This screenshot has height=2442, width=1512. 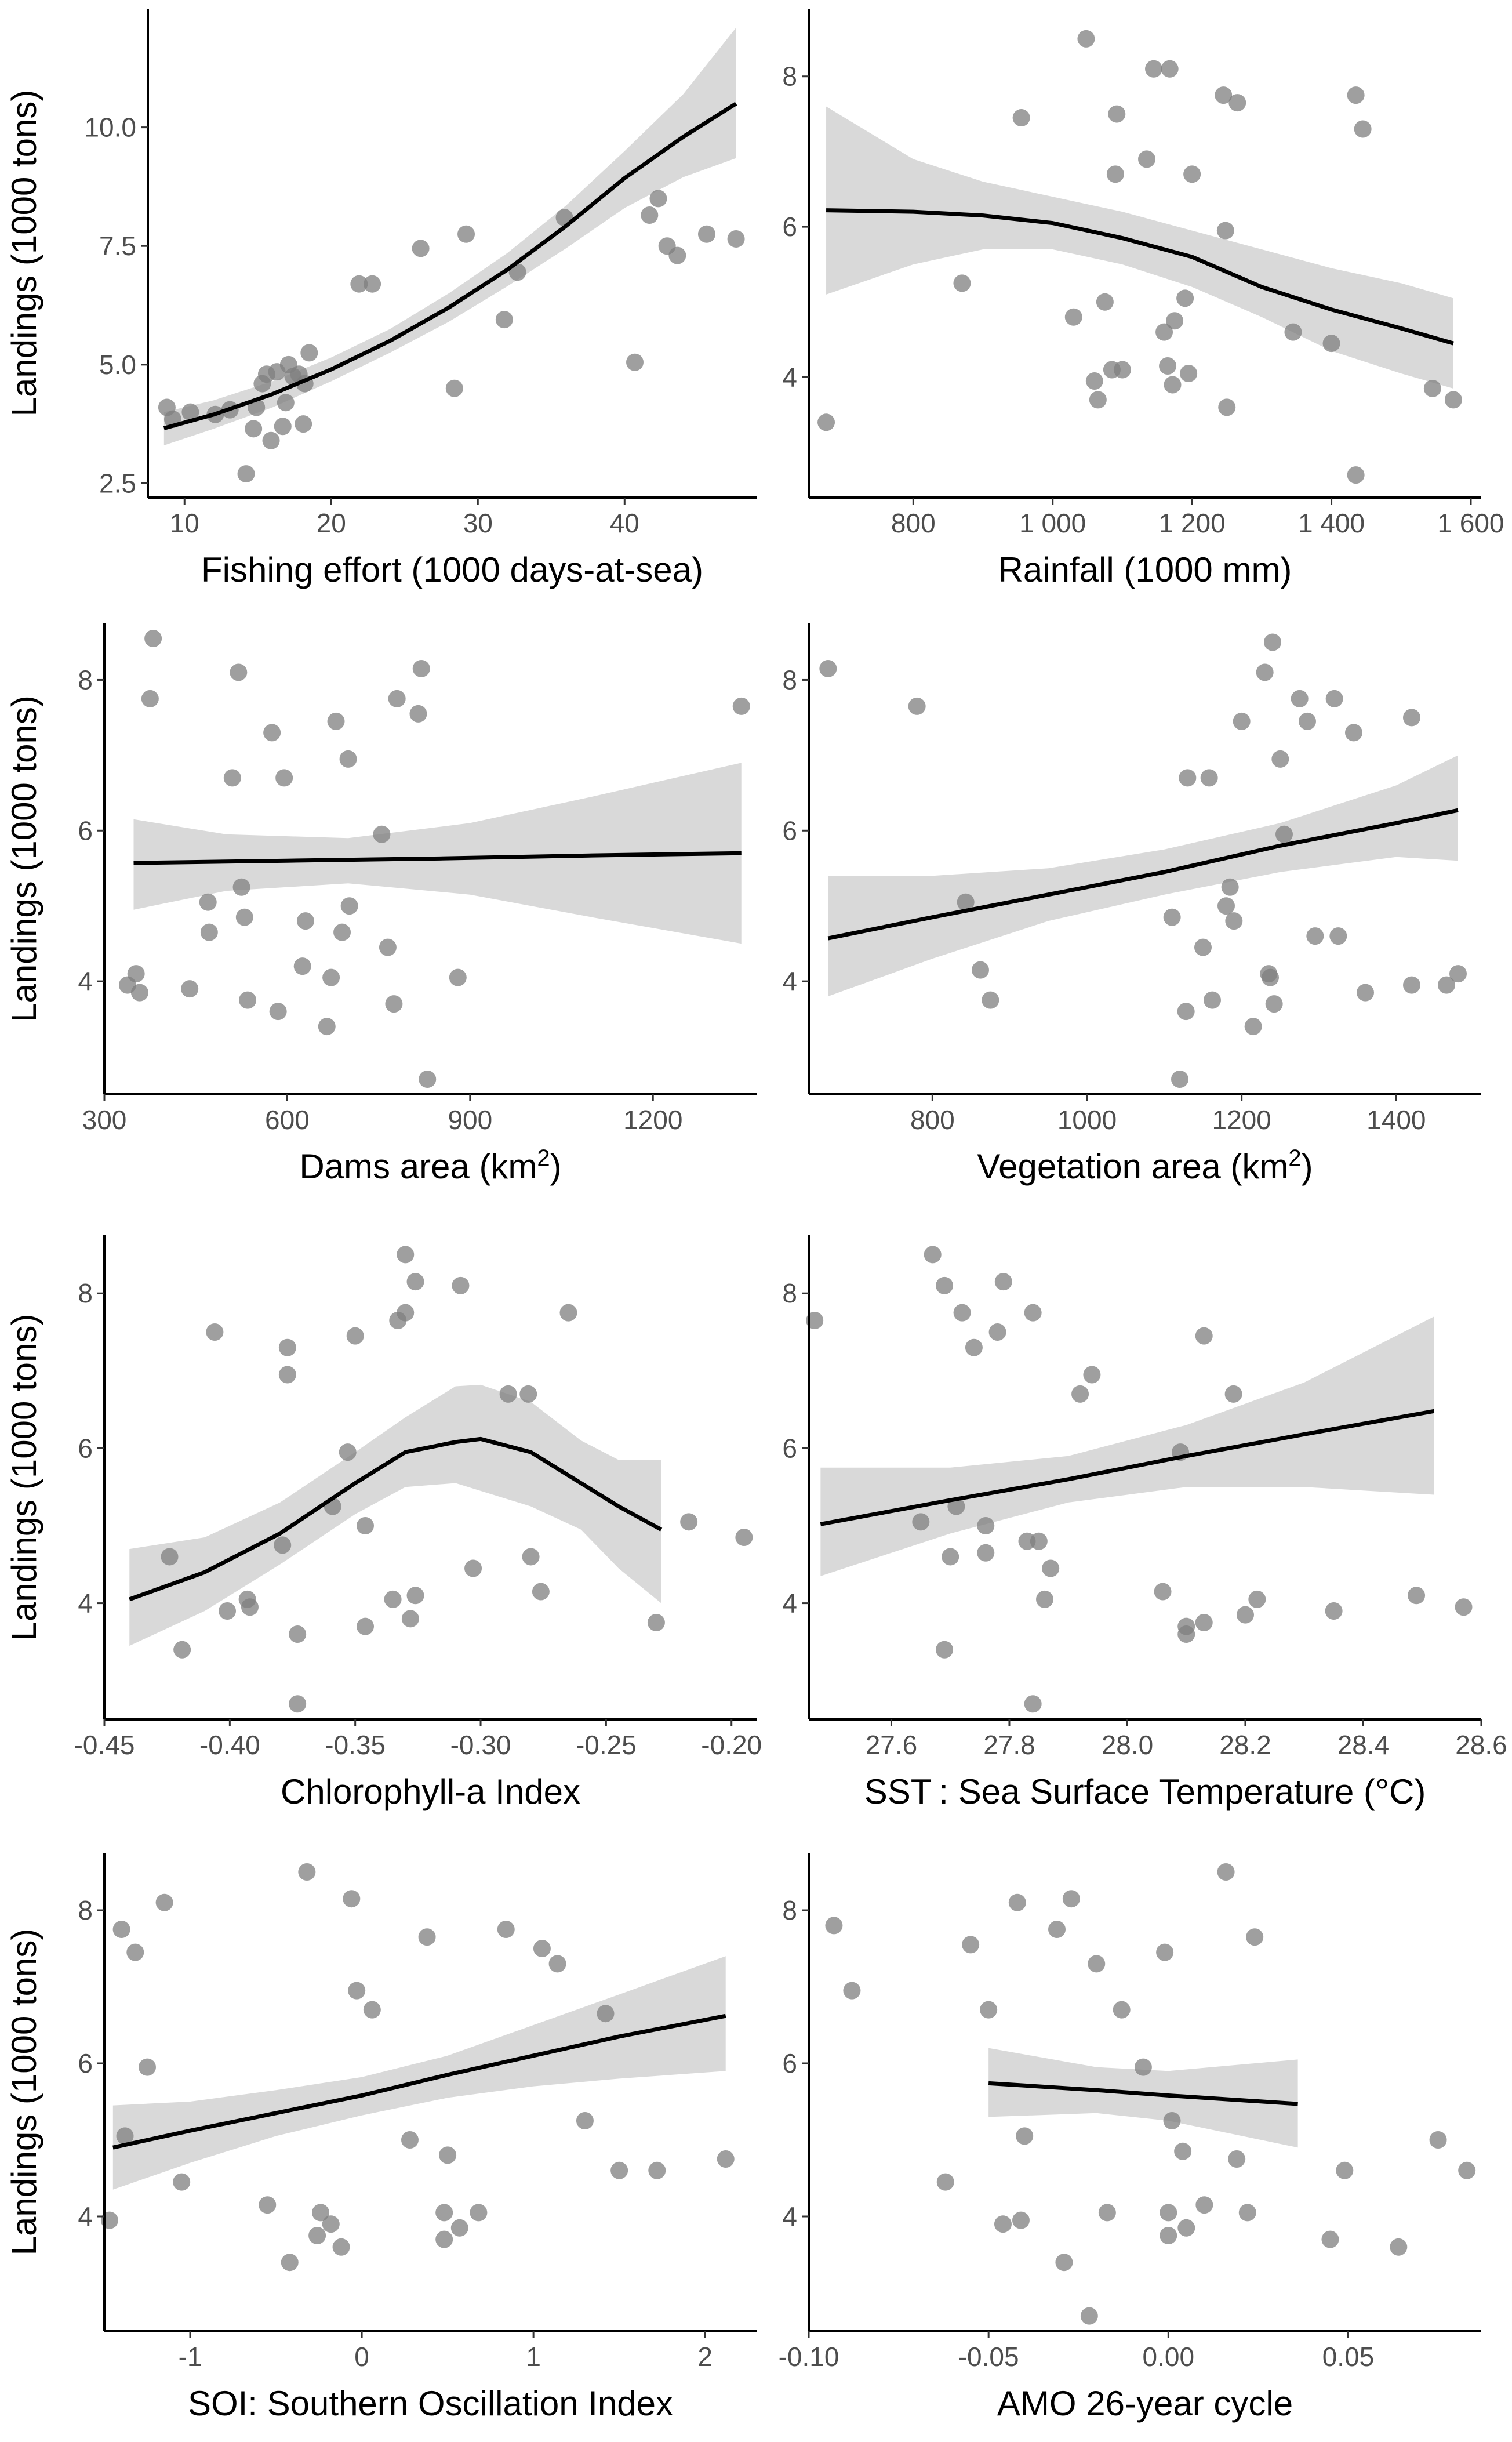 What do you see at coordinates (1470, 523) in the screenshot?
I see `x-tick-label: 1 600` at bounding box center [1470, 523].